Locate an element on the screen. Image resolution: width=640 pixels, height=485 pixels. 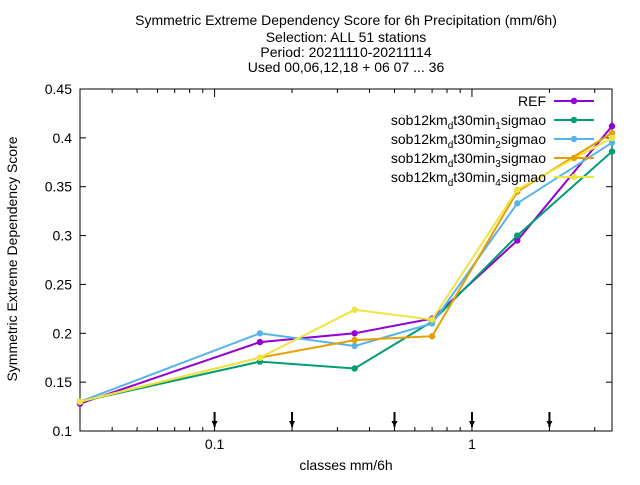
x-axis-label: classes mm/6h is located at coordinates (345, 465).